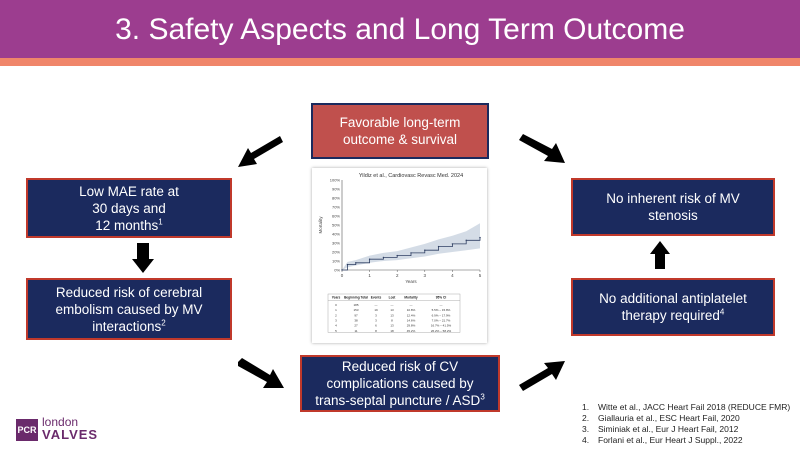 The width and height of the screenshot is (800, 450). Describe the element at coordinates (336, 298) in the screenshot. I see `chart-table-header: Years` at that location.